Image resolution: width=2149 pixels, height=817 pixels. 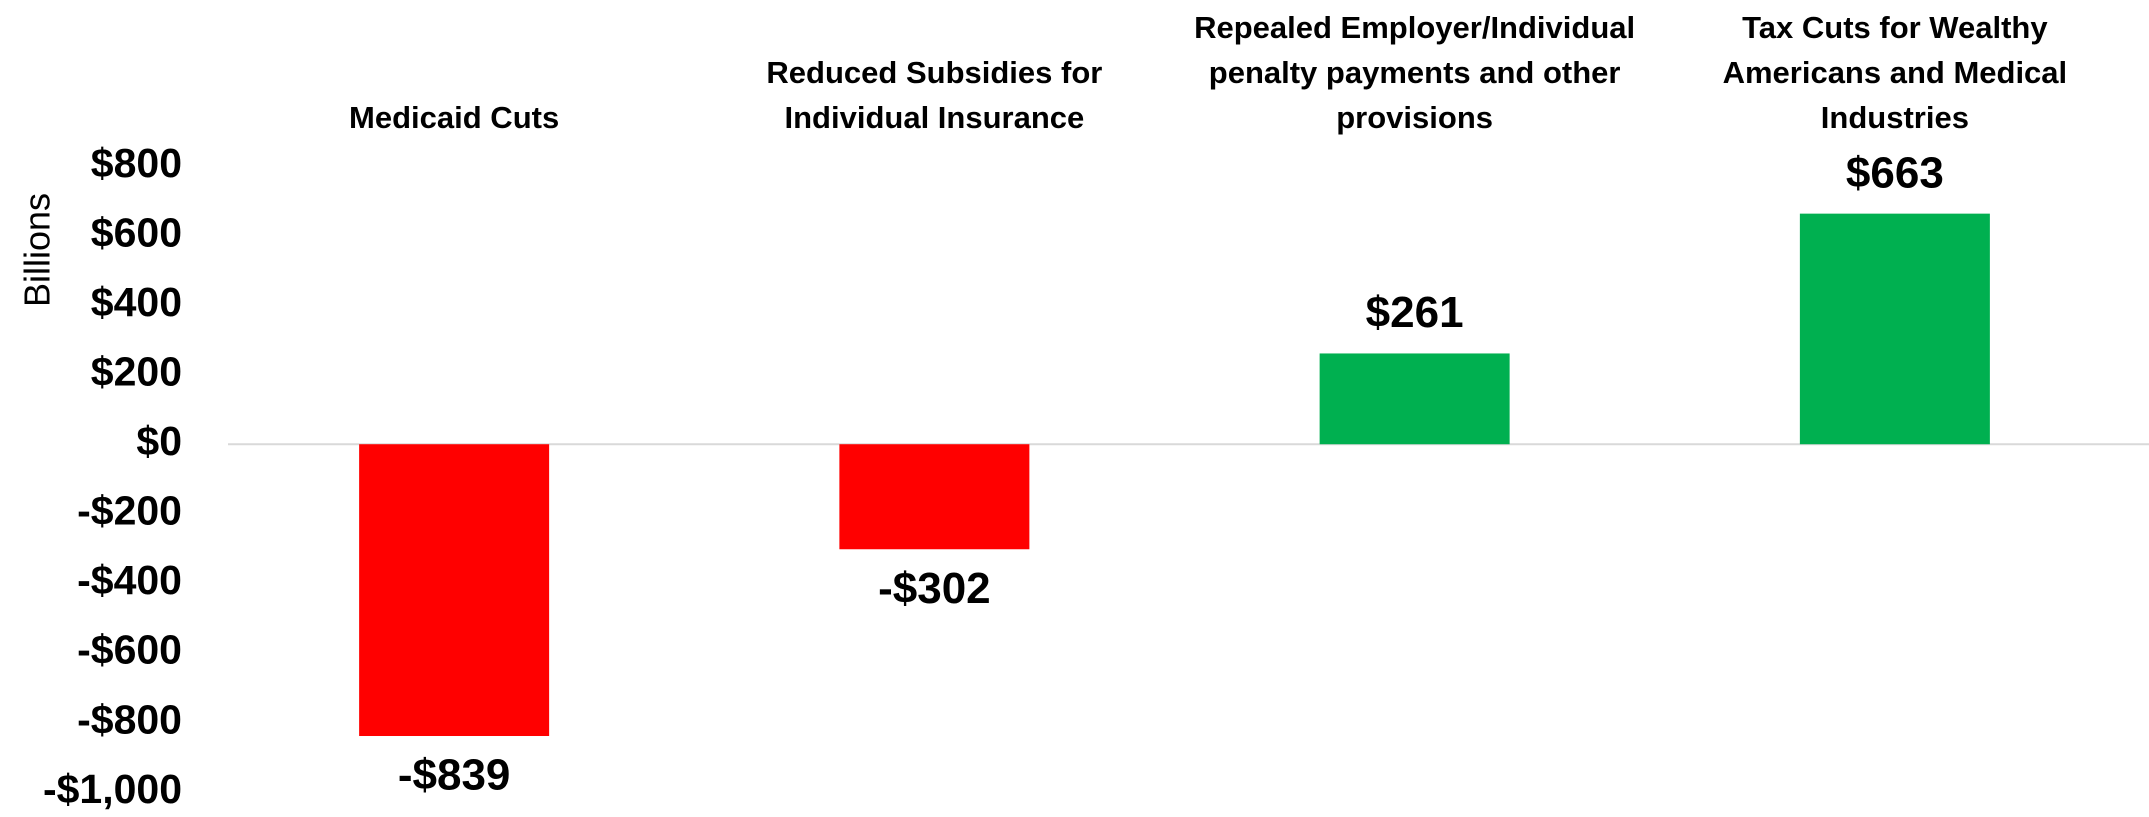 I want to click on y-axis-title: Billions, so click(x=37, y=250).